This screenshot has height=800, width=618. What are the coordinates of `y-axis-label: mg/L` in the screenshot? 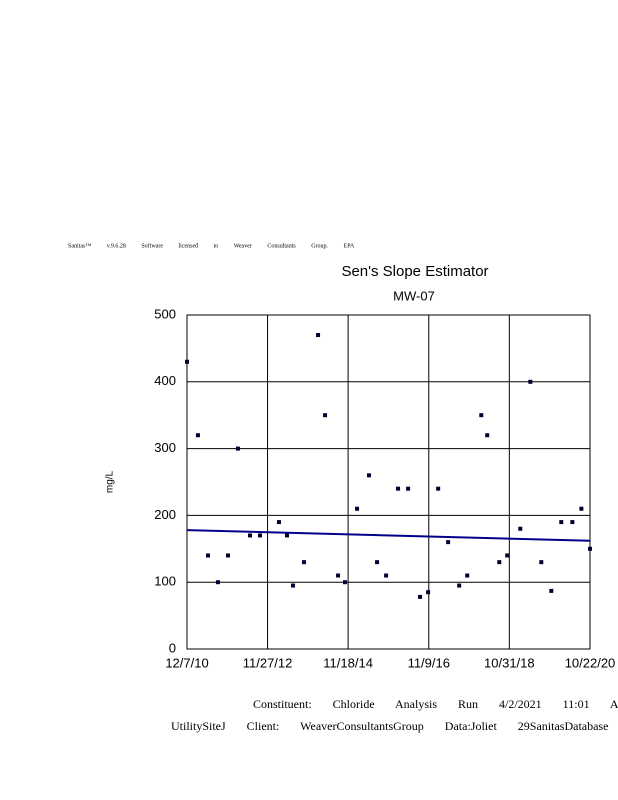 It's located at (110, 481).